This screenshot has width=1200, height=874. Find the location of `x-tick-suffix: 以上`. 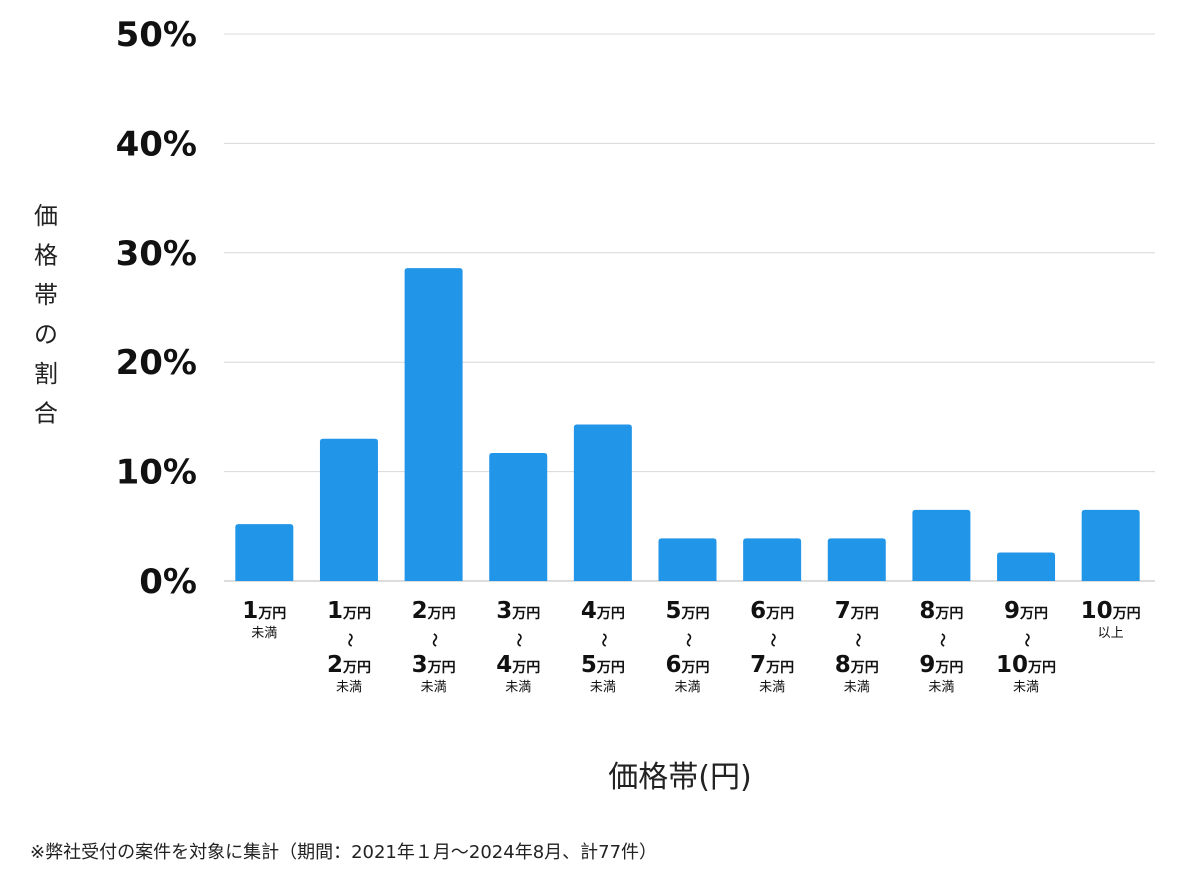

x-tick-suffix: 以上 is located at coordinates (1111, 633).